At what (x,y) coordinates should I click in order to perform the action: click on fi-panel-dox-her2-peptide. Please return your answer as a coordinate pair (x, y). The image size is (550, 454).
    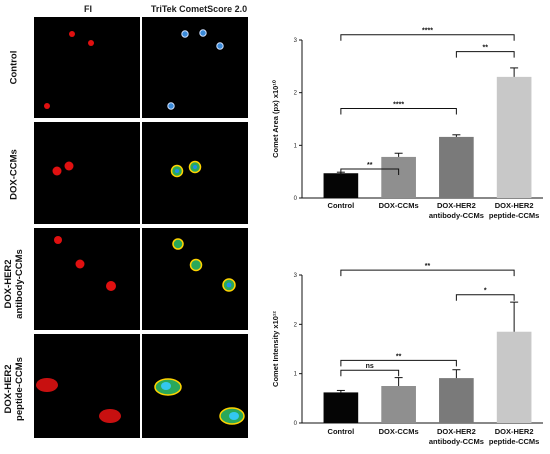
    Looking at the image, I should click on (87, 386).